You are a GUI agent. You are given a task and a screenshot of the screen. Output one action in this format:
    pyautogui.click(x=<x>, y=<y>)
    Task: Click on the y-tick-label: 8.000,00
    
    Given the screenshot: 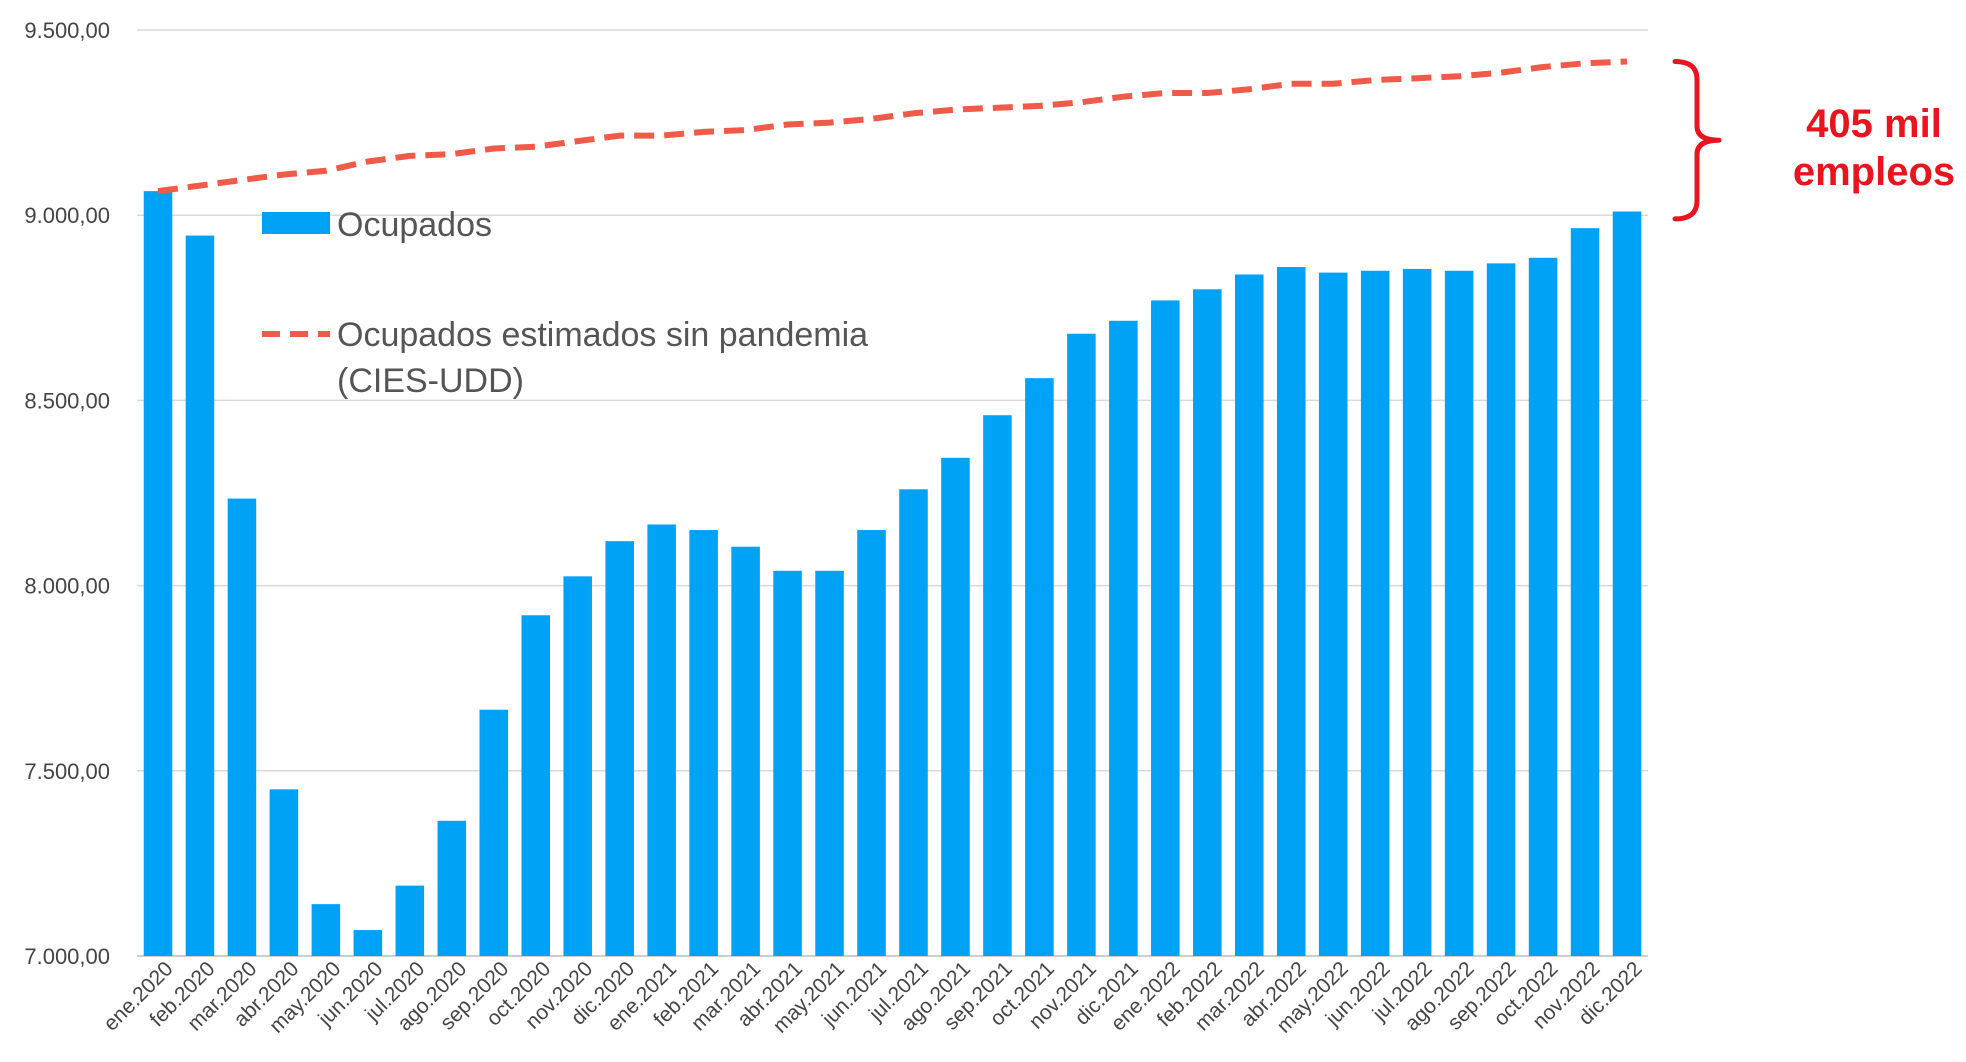 What is the action you would take?
    pyautogui.click(x=67, y=586)
    